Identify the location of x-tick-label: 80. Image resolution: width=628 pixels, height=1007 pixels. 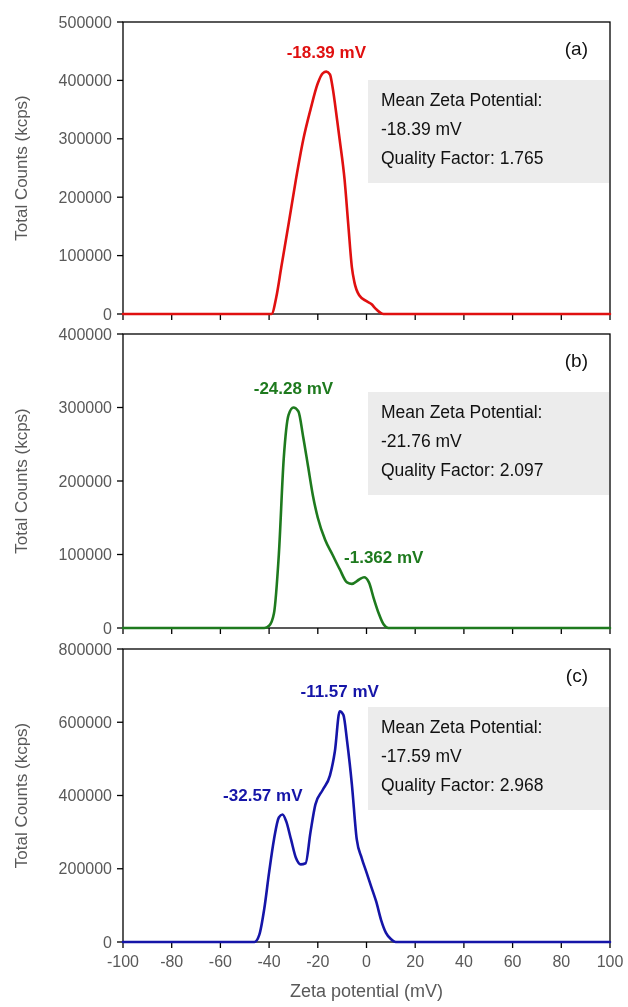
(561, 961).